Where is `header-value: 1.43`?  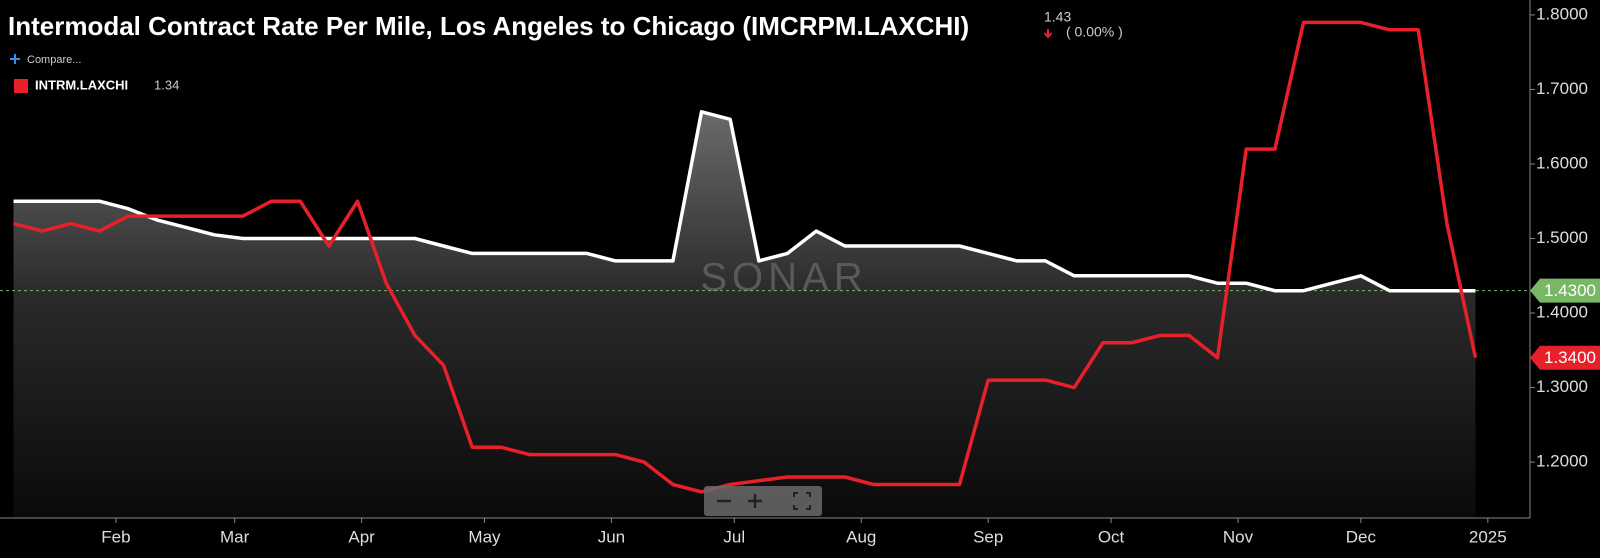
header-value: 1.43 is located at coordinates (1057, 17).